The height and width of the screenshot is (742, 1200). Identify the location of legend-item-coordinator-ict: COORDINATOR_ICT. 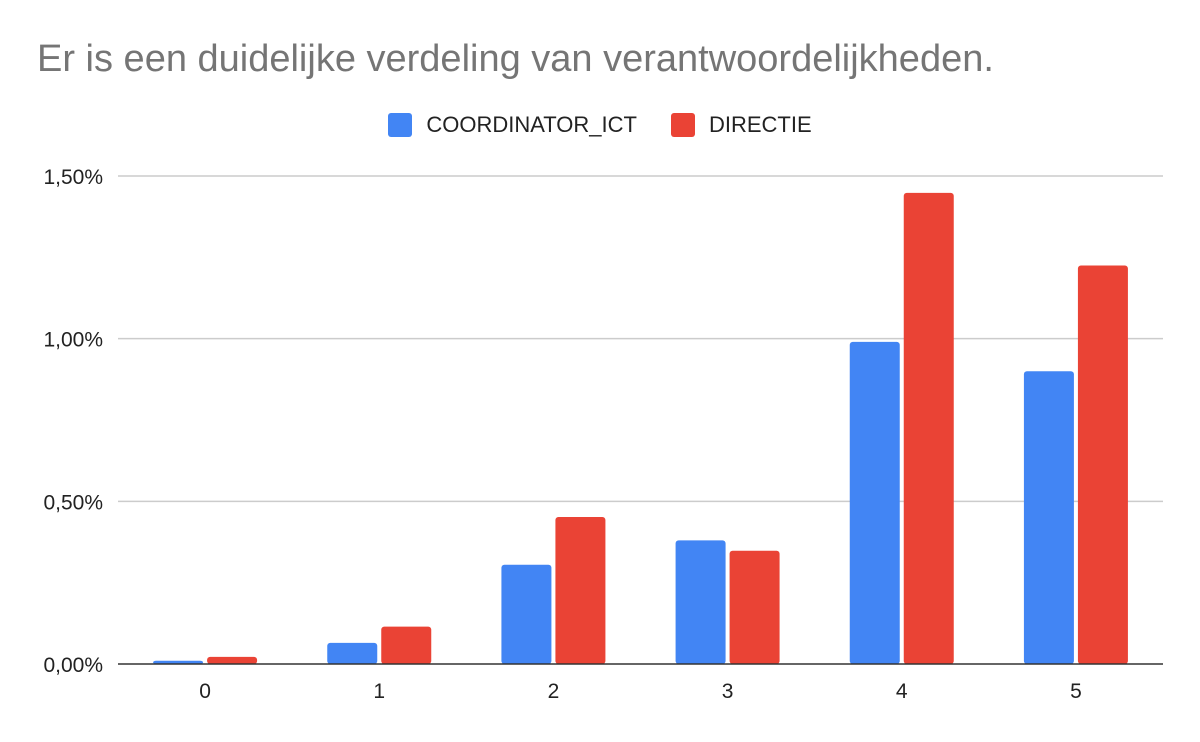
(512, 125).